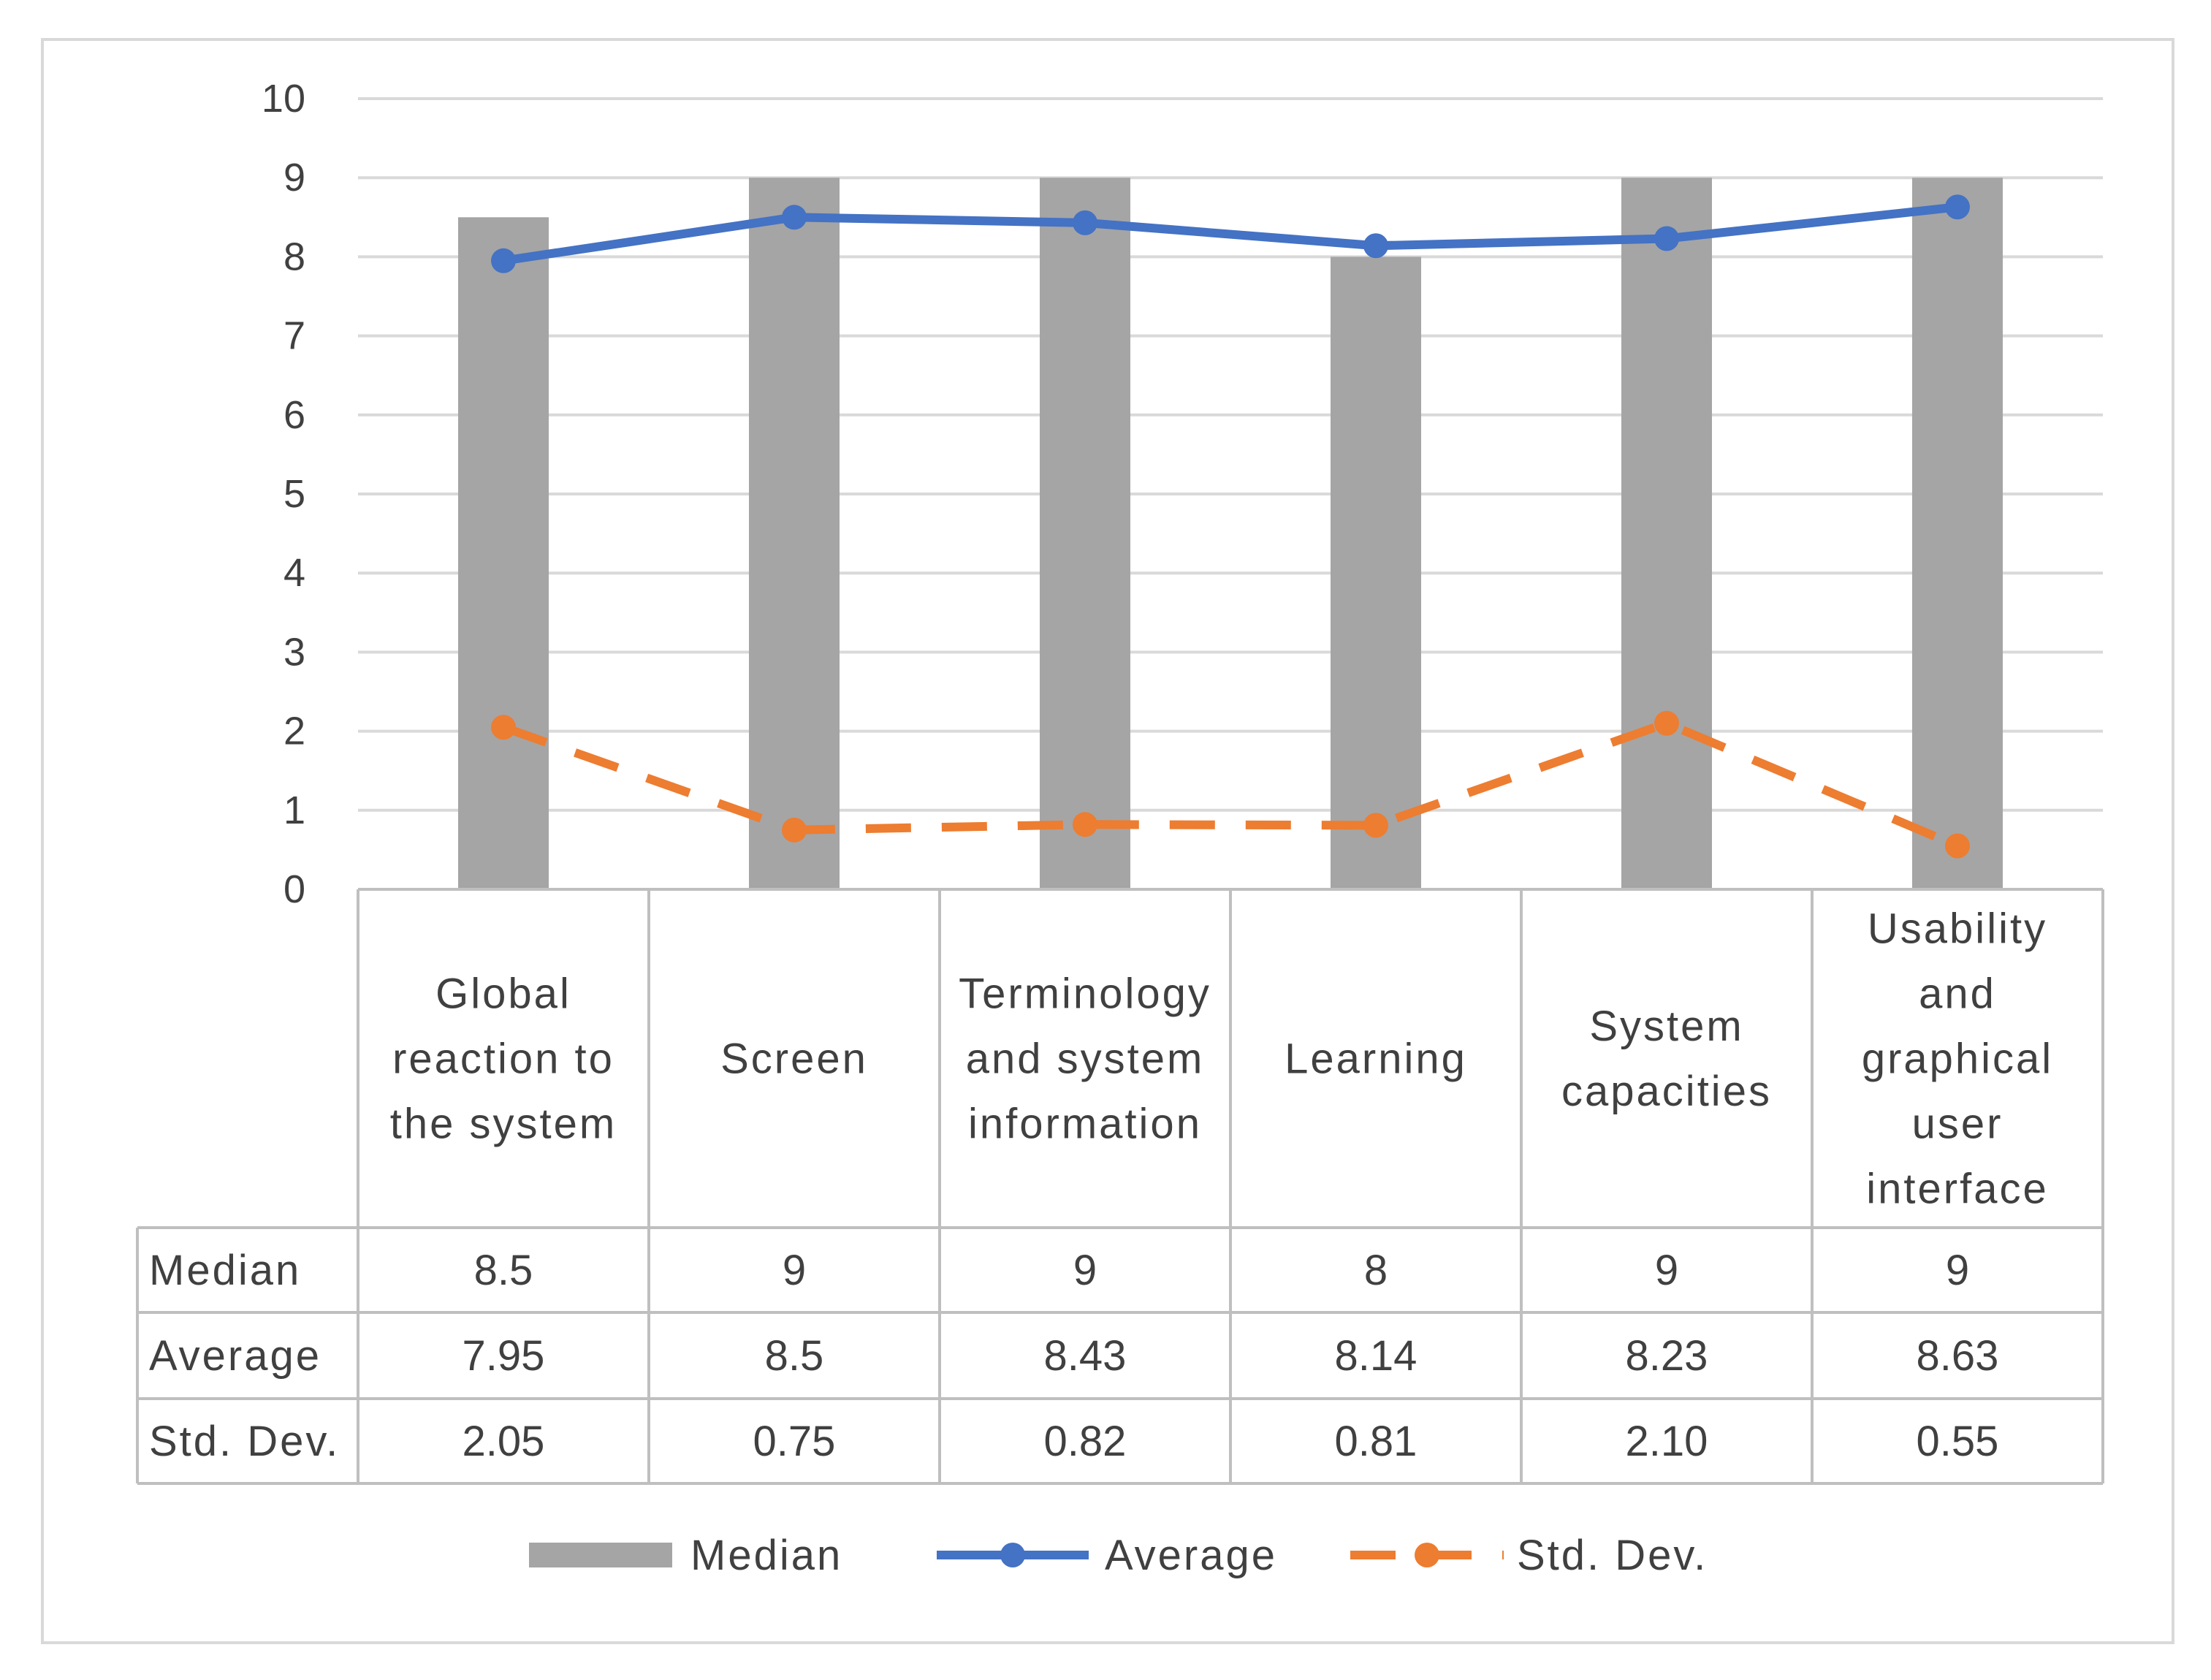 This screenshot has width=2211, height=1680. I want to click on category-label: and, so click(1957, 994).